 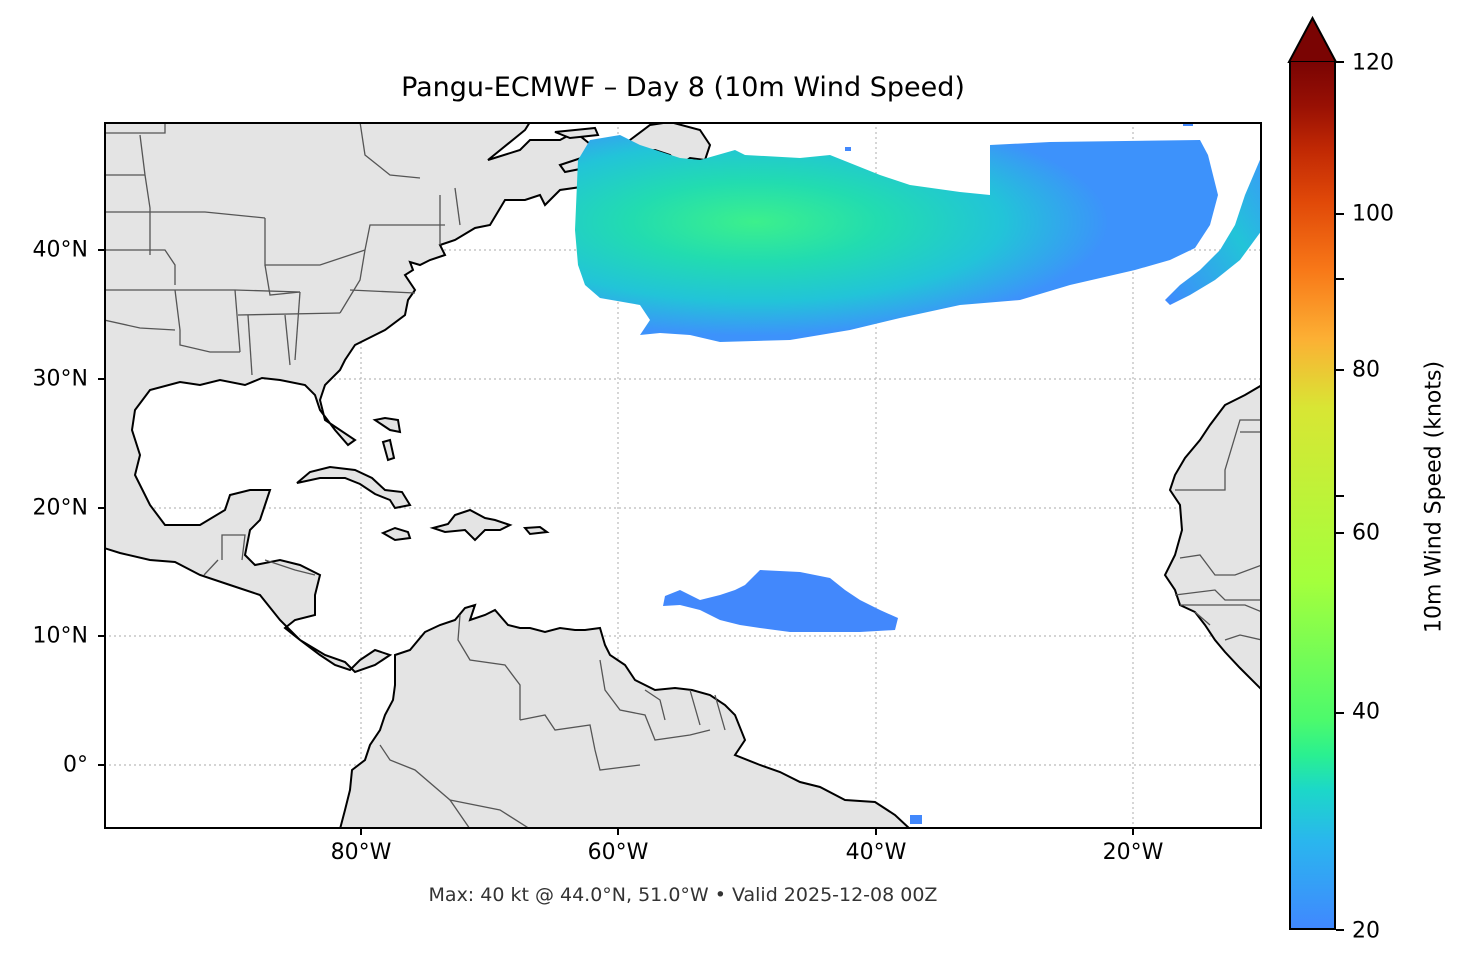 I want to click on y-tick-label: 20°N, so click(x=60, y=508).